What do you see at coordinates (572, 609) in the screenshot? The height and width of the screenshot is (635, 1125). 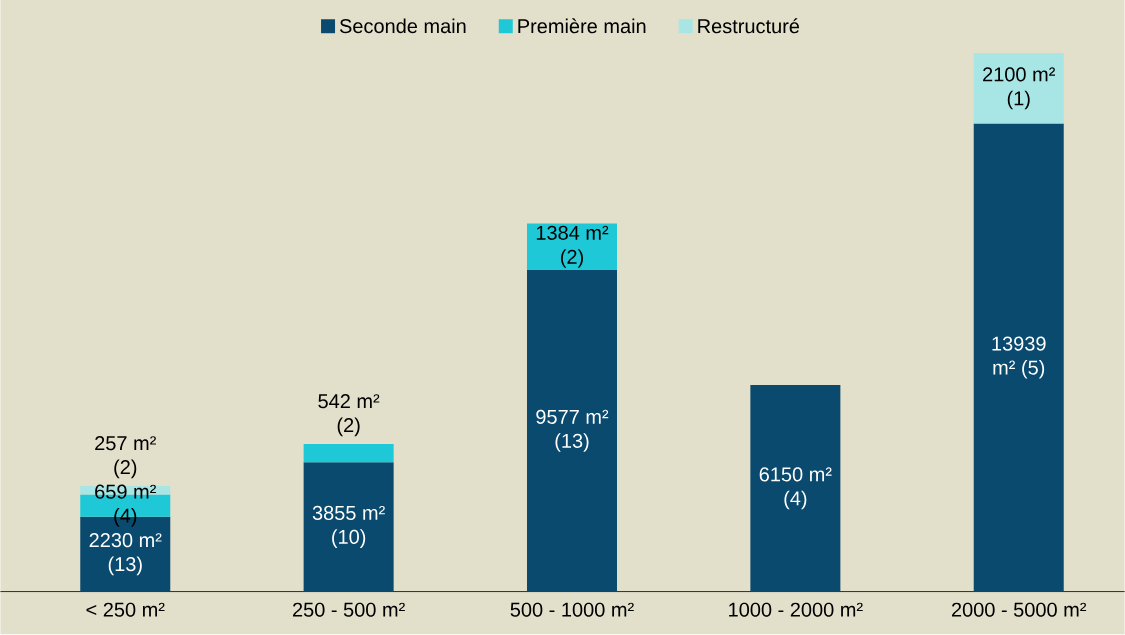 I see `x-tick-label: 500 - 1000 m²` at bounding box center [572, 609].